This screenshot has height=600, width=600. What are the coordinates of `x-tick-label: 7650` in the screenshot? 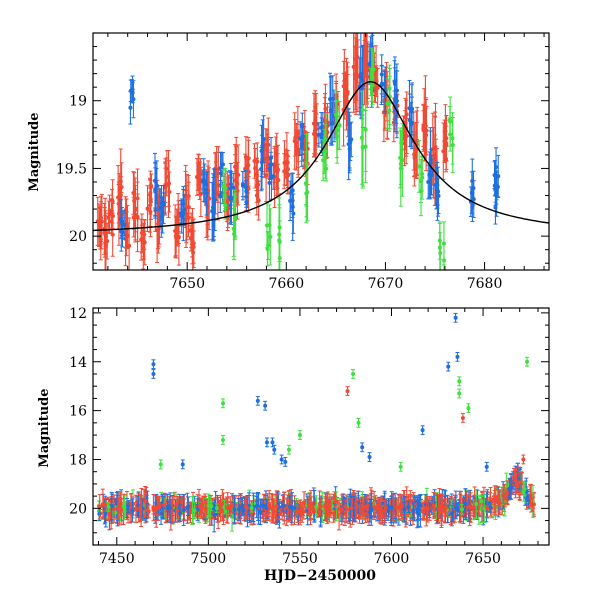 It's located at (187, 284).